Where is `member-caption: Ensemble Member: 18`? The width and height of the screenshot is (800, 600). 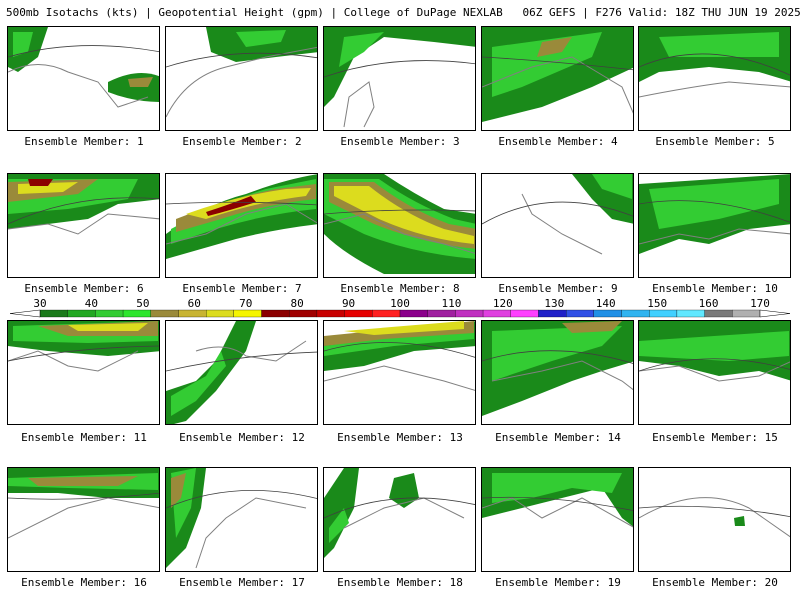
member-caption: Ensemble Member: 18 is located at coordinates (400, 582).